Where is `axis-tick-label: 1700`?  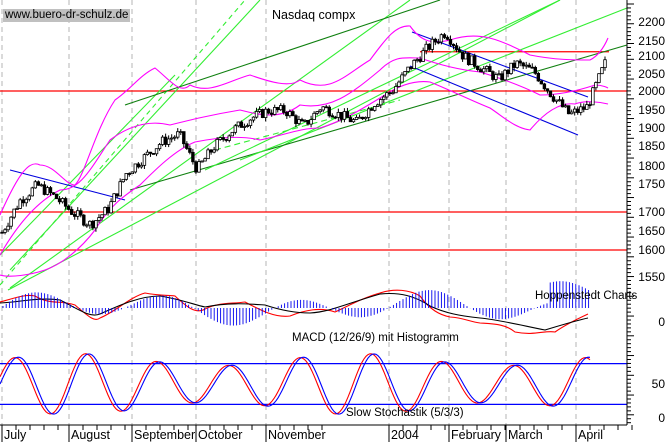
axis-tick-label: 1700 is located at coordinates (651, 212).